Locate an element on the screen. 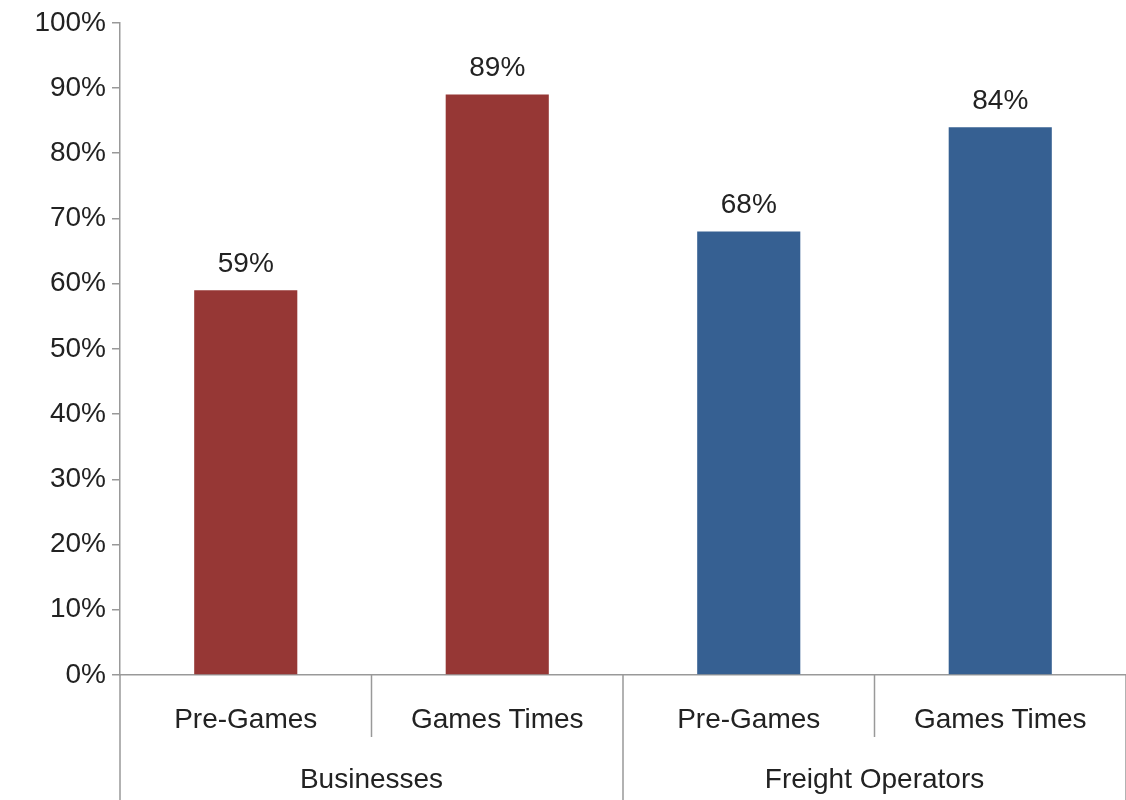 This screenshot has height=800, width=1126. data-label: 59% is located at coordinates (245, 262).